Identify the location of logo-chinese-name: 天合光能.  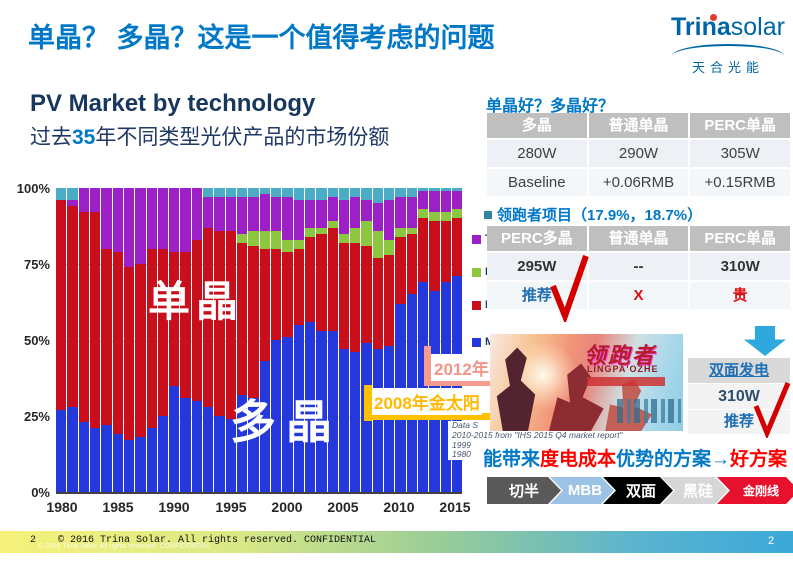
(727, 67).